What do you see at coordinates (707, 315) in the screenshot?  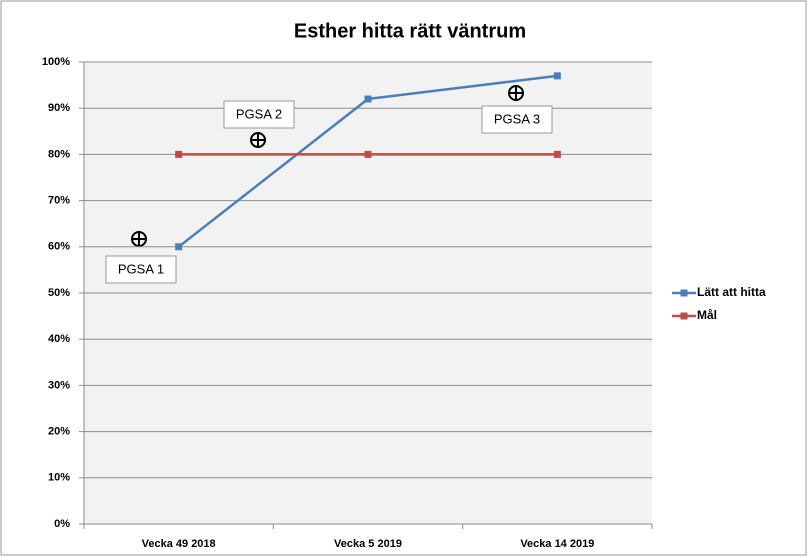 I see `legend-label: Mål` at bounding box center [707, 315].